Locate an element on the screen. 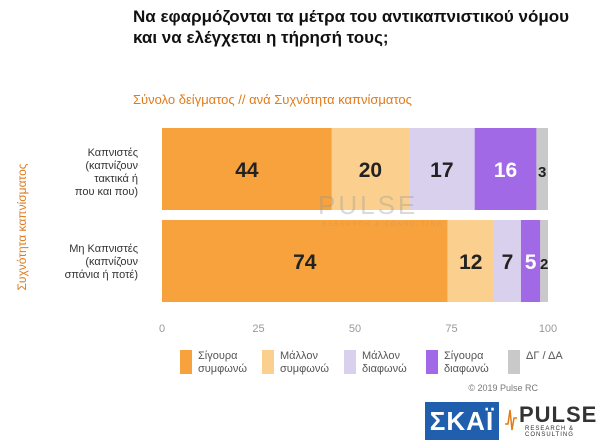  bar-value-label: 20 is located at coordinates (370, 170).